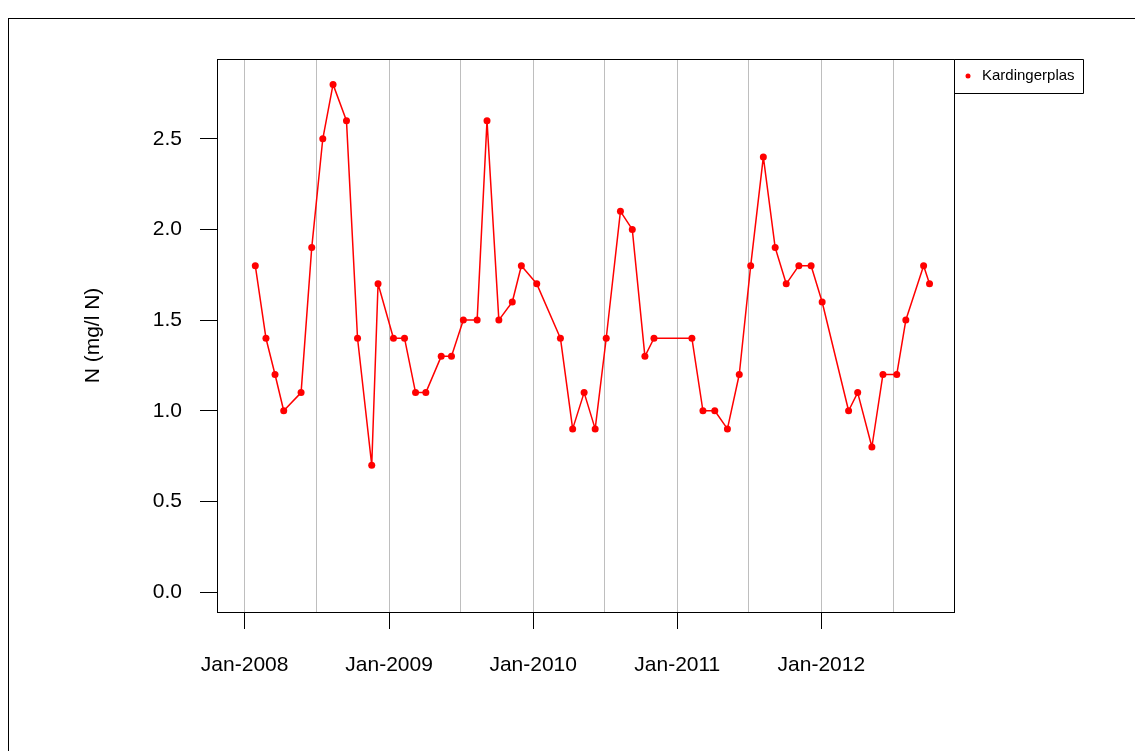 This screenshot has width=1135, height=751. What do you see at coordinates (167, 409) in the screenshot?
I see `y-tick-label: 1.0` at bounding box center [167, 409].